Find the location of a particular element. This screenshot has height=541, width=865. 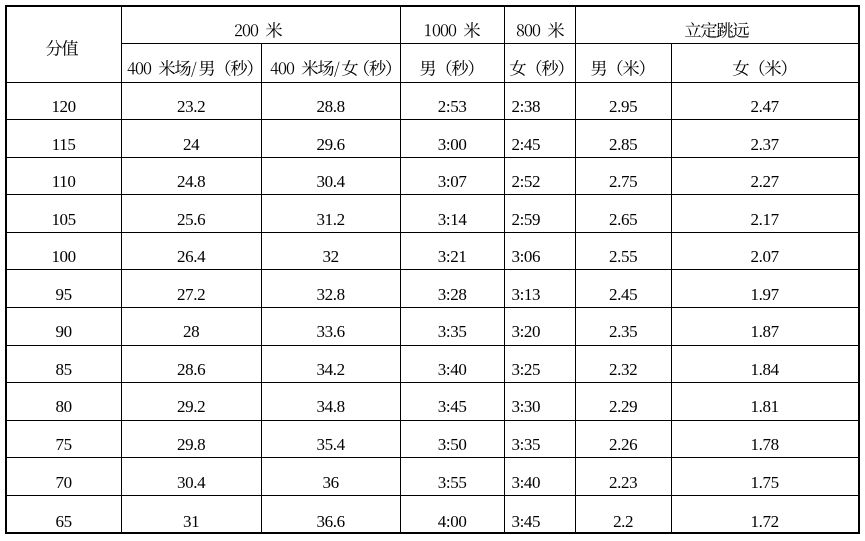

value-cell: 2.55 is located at coordinates (623, 251).